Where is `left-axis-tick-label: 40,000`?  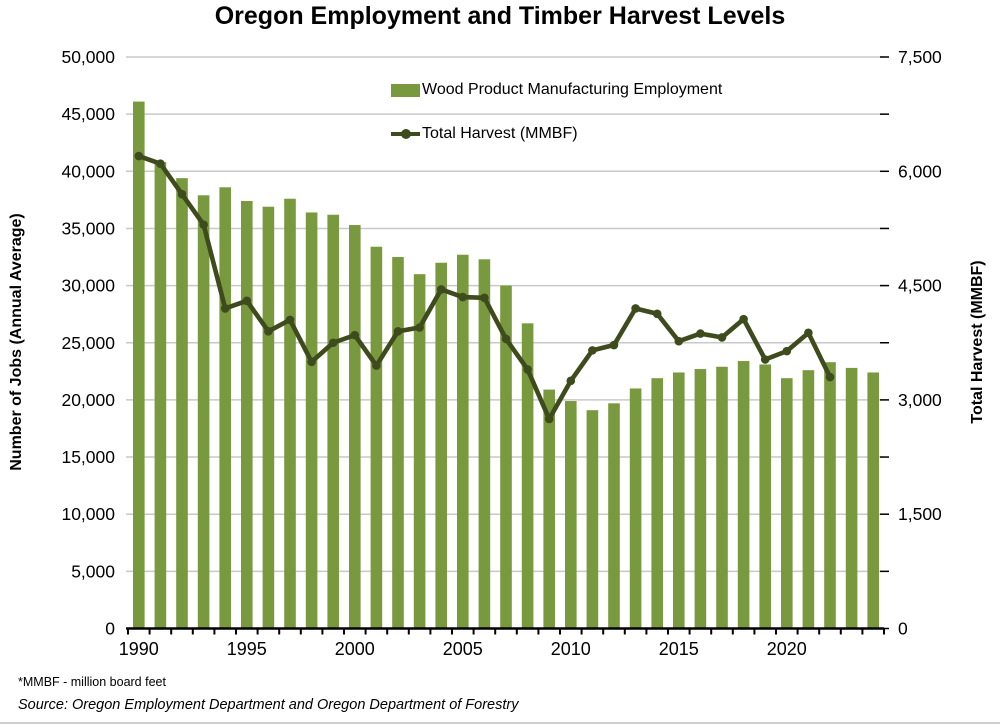 left-axis-tick-label: 40,000 is located at coordinates (88, 171).